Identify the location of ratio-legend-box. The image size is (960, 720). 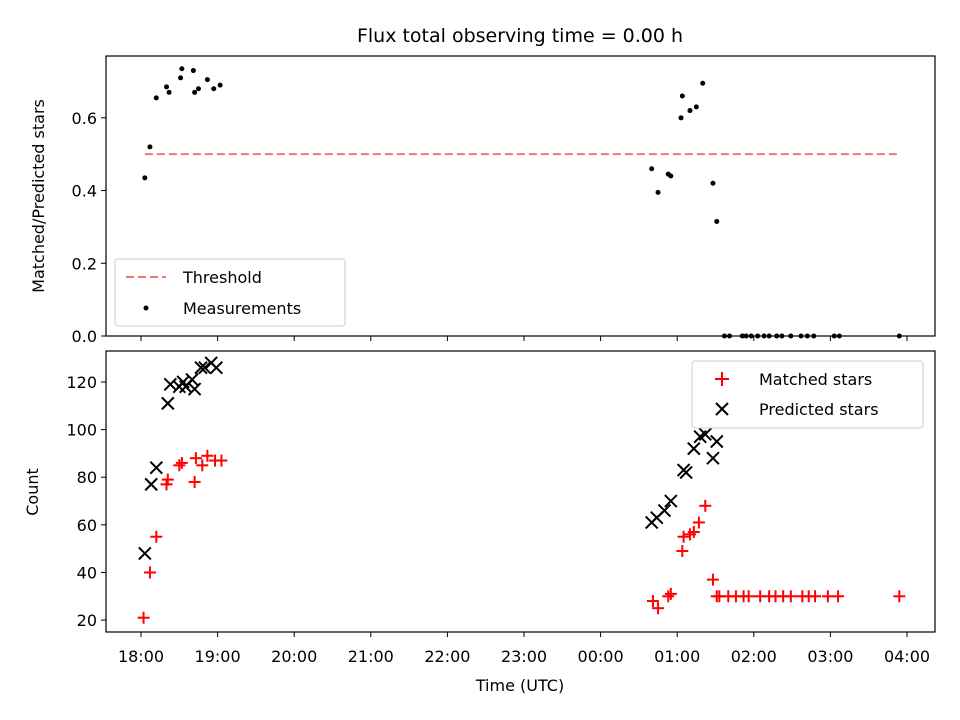
(230, 292).